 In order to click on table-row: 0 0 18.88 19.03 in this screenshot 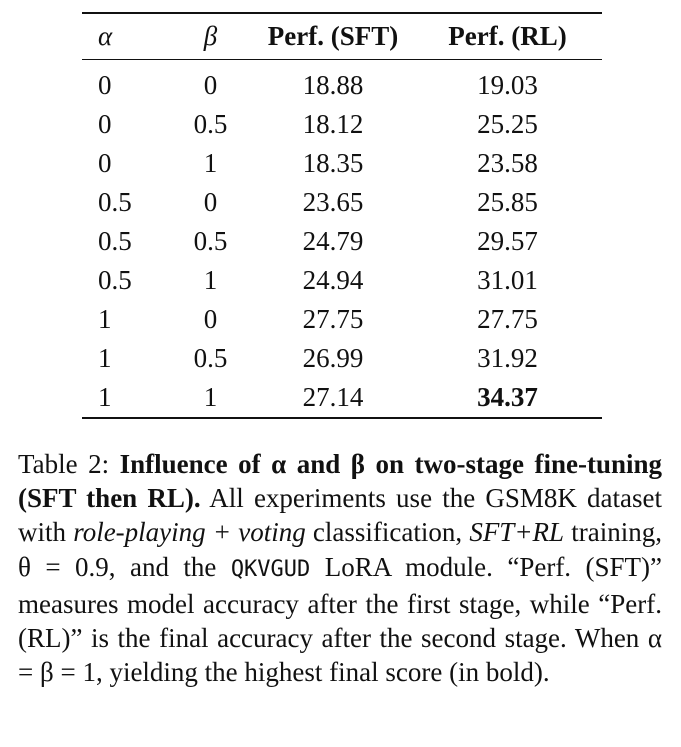, I will do `click(342, 83)`.